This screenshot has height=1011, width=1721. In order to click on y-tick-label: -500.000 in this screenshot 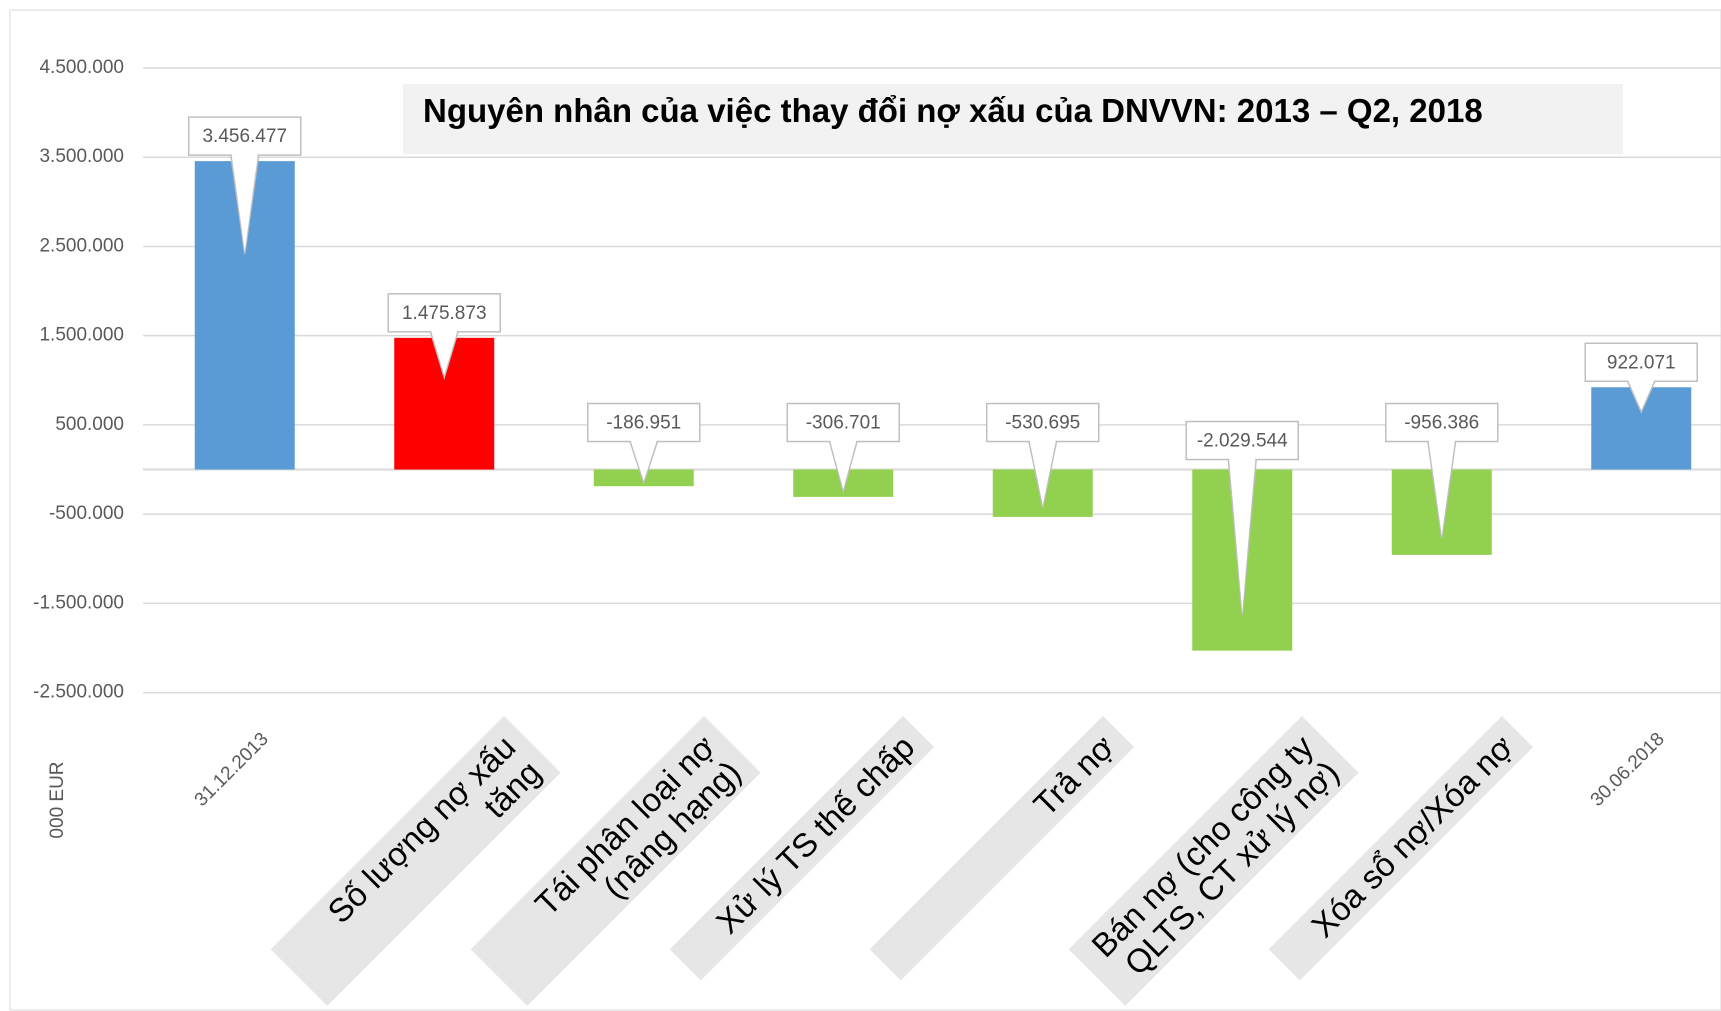, I will do `click(86, 513)`.